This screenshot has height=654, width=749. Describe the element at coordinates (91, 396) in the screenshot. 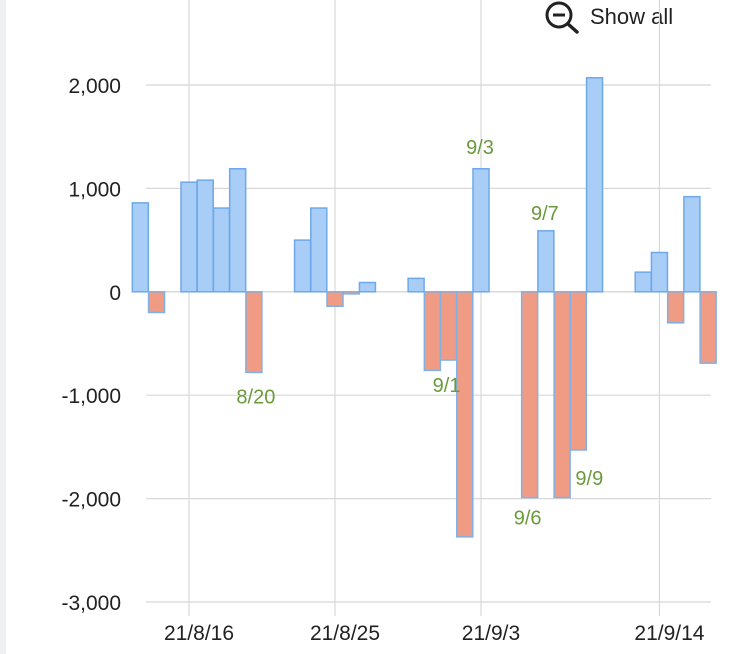

I see `y-tick-label: -1,000` at that location.